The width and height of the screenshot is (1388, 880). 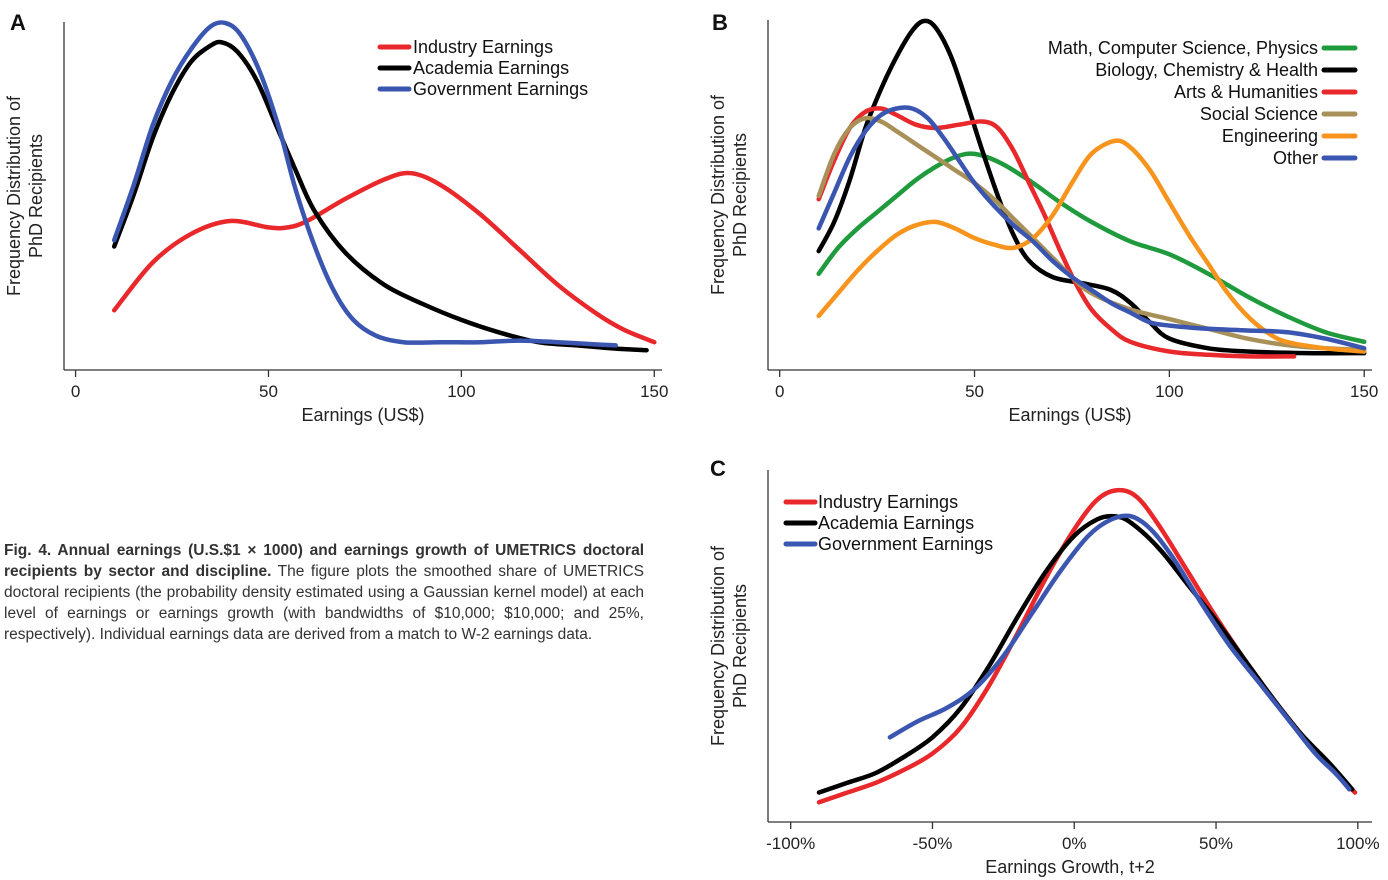 What do you see at coordinates (1357, 843) in the screenshot?
I see `x-tick-label: 100%` at bounding box center [1357, 843].